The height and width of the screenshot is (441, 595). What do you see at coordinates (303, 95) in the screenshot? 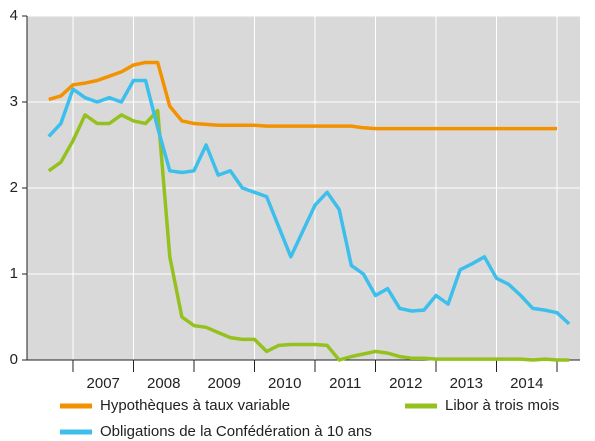
I see `series-line` at bounding box center [303, 95].